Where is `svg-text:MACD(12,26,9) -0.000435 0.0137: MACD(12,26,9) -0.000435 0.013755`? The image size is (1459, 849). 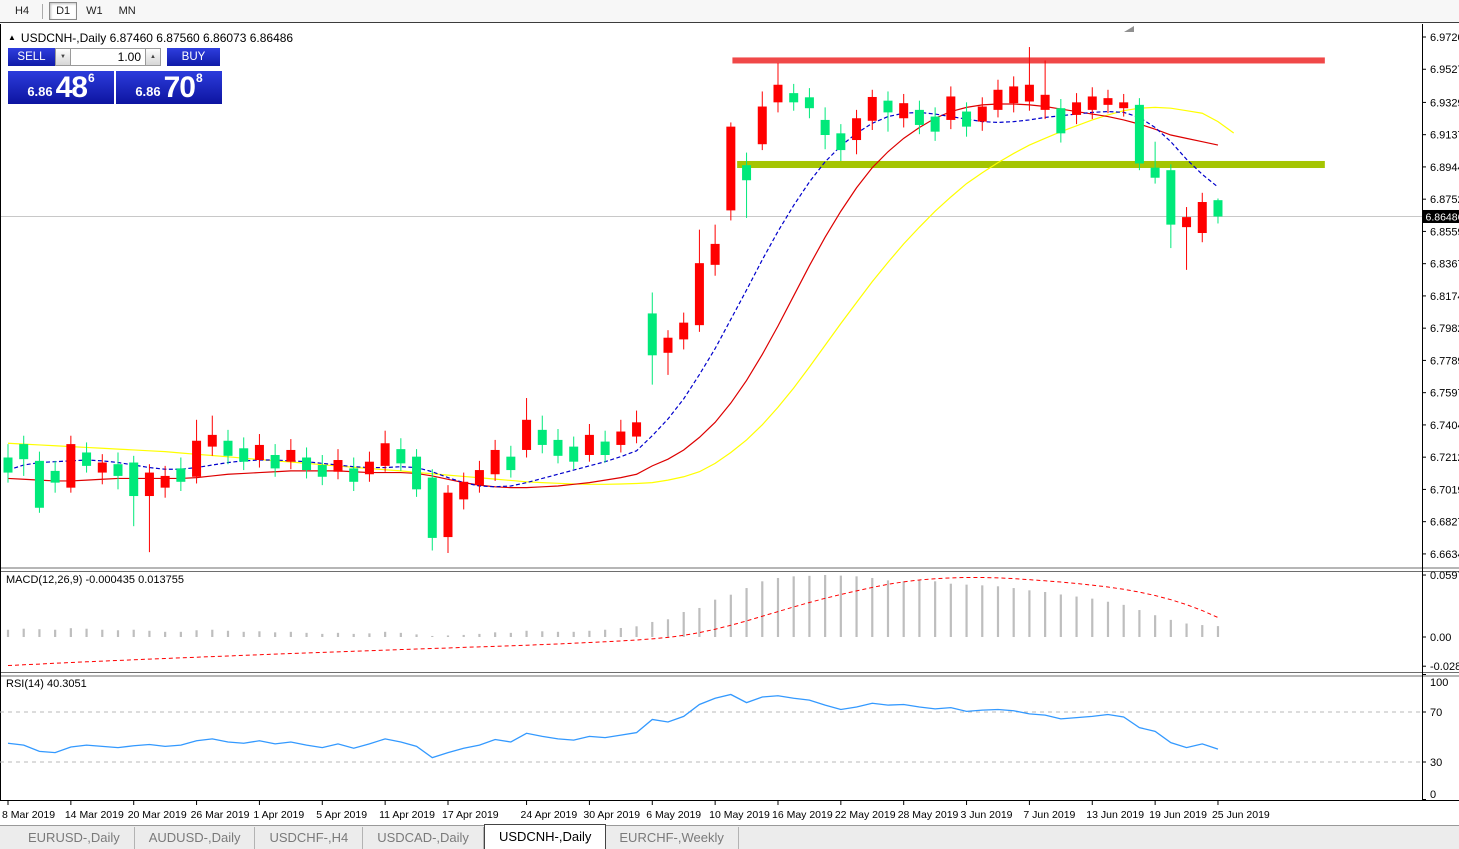 svg-text:MACD(12,26,9) -0.000435 0.0137: MACD(12,26,9) -0.000435 0.013755 is located at coordinates (95, 580).